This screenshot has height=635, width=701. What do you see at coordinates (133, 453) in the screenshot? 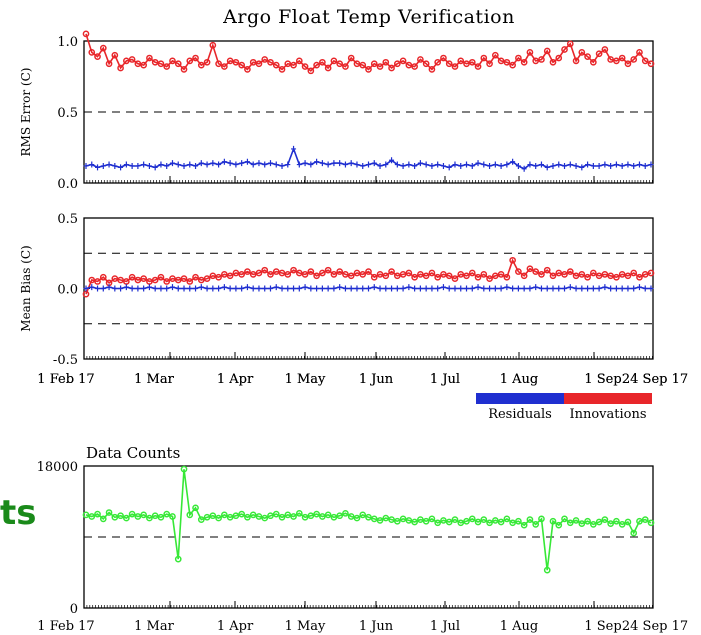
I see `counts-title: Data Counts` at bounding box center [133, 453].